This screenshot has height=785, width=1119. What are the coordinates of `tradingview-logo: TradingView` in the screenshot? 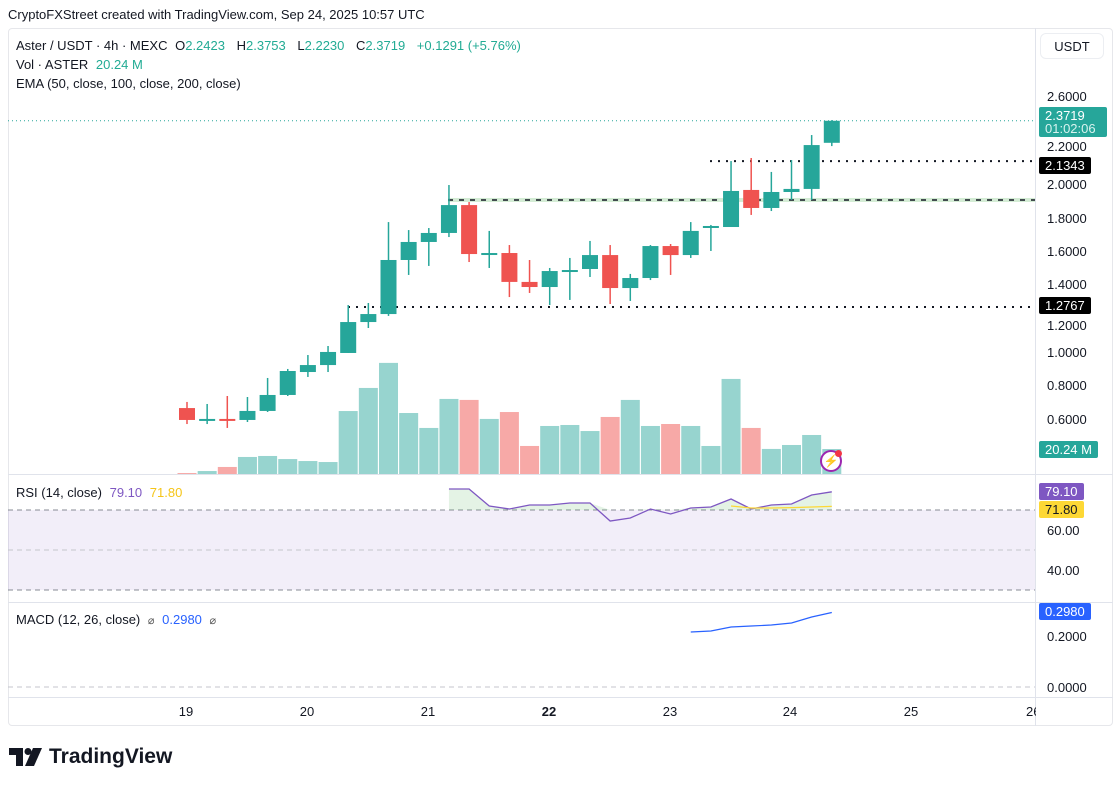 It's located at (90, 757).